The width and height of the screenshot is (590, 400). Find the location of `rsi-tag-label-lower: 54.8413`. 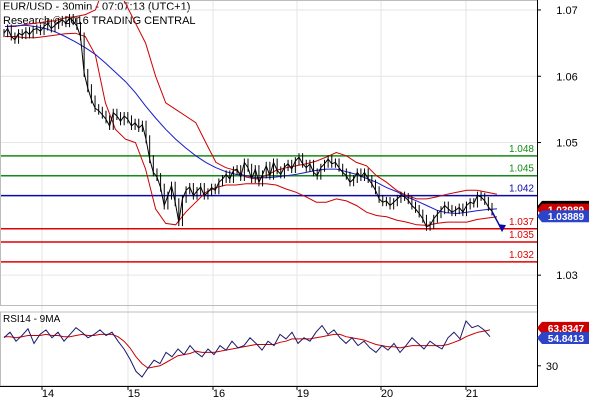

rsi-tag-label-lower: 54.8413 is located at coordinates (566, 339).